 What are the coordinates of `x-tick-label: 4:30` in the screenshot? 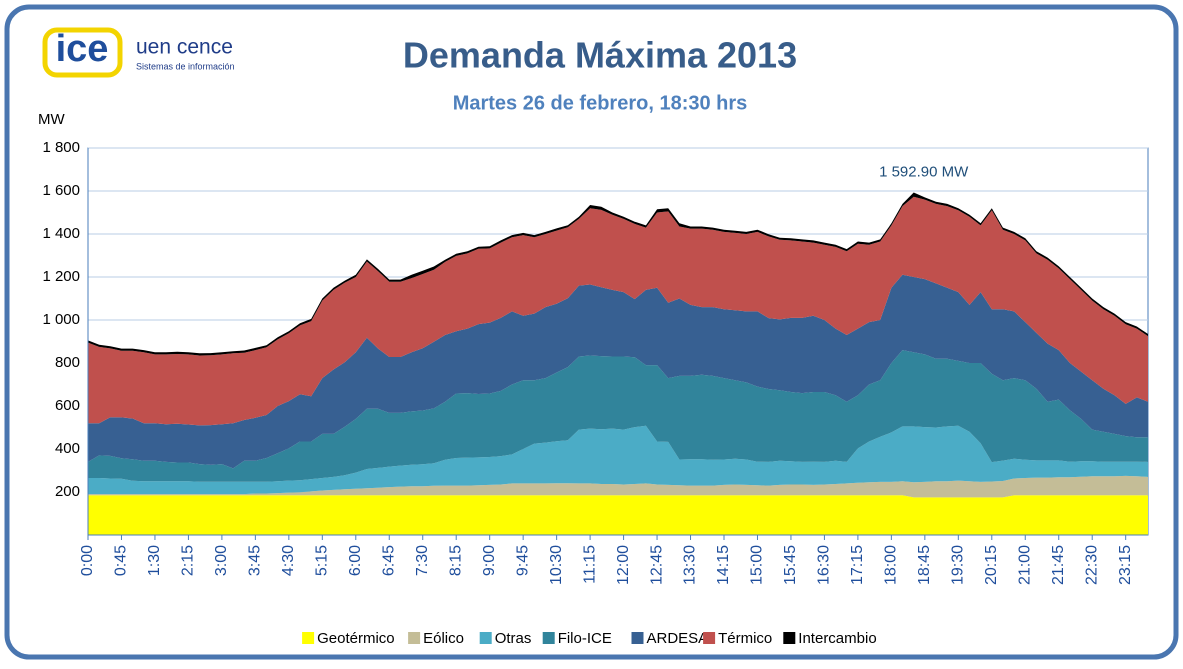 It's located at (288, 560).